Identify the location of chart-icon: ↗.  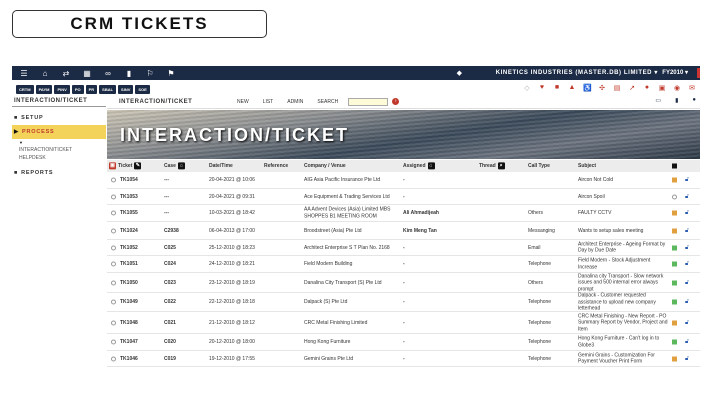
(632, 88).